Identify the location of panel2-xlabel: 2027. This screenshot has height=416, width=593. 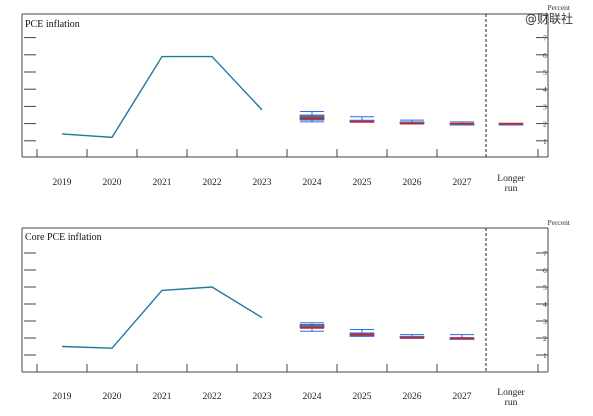
(462, 397).